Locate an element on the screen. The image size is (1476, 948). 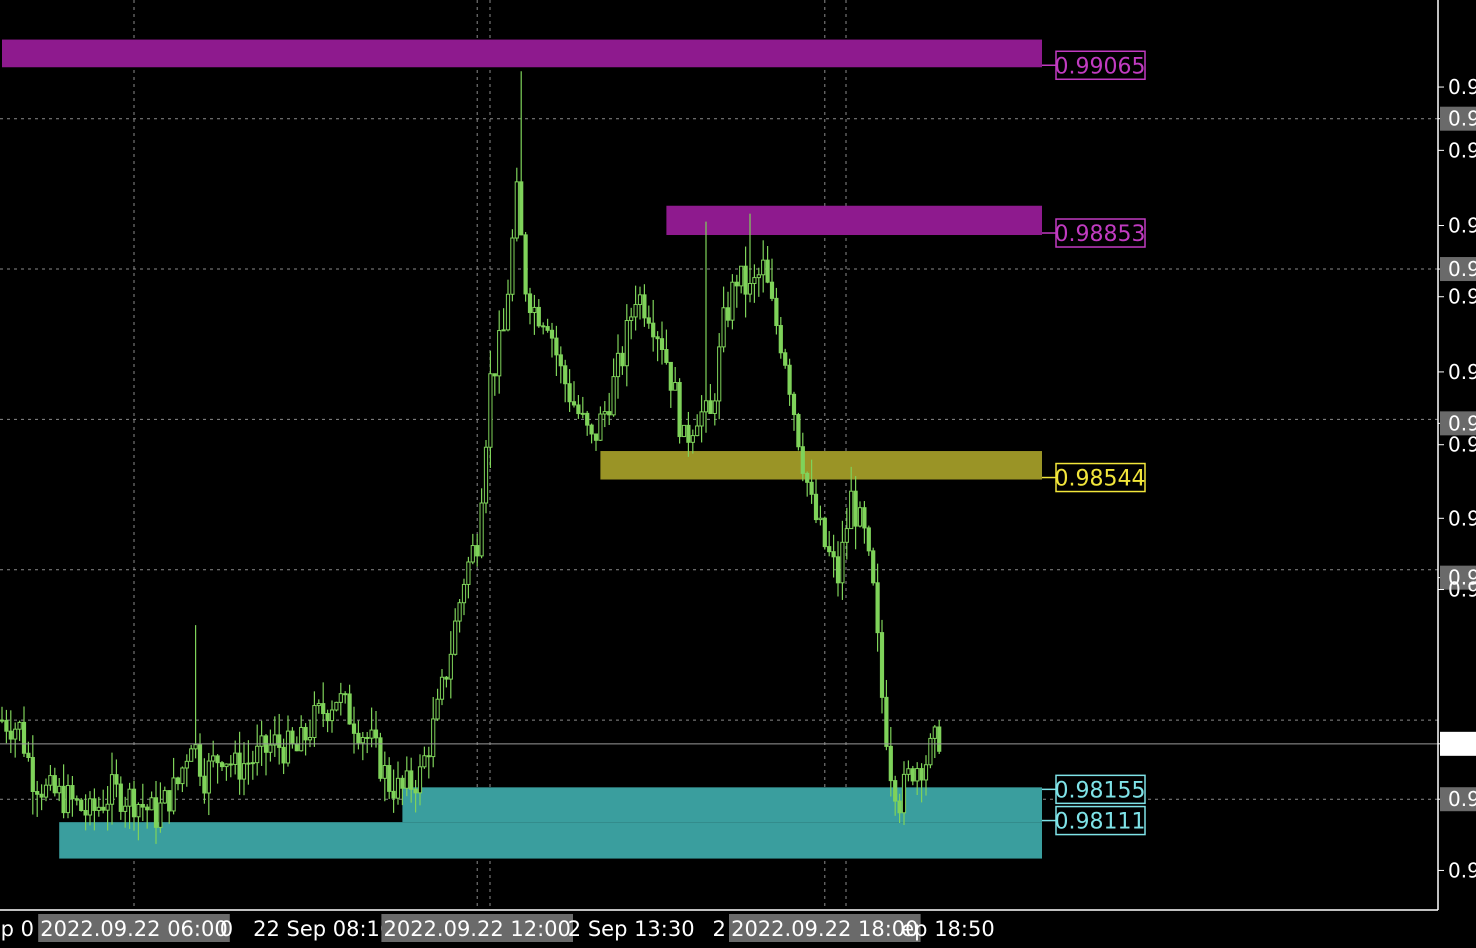
demand-zone-upper-label: 0.98155 is located at coordinates (1094, 789).